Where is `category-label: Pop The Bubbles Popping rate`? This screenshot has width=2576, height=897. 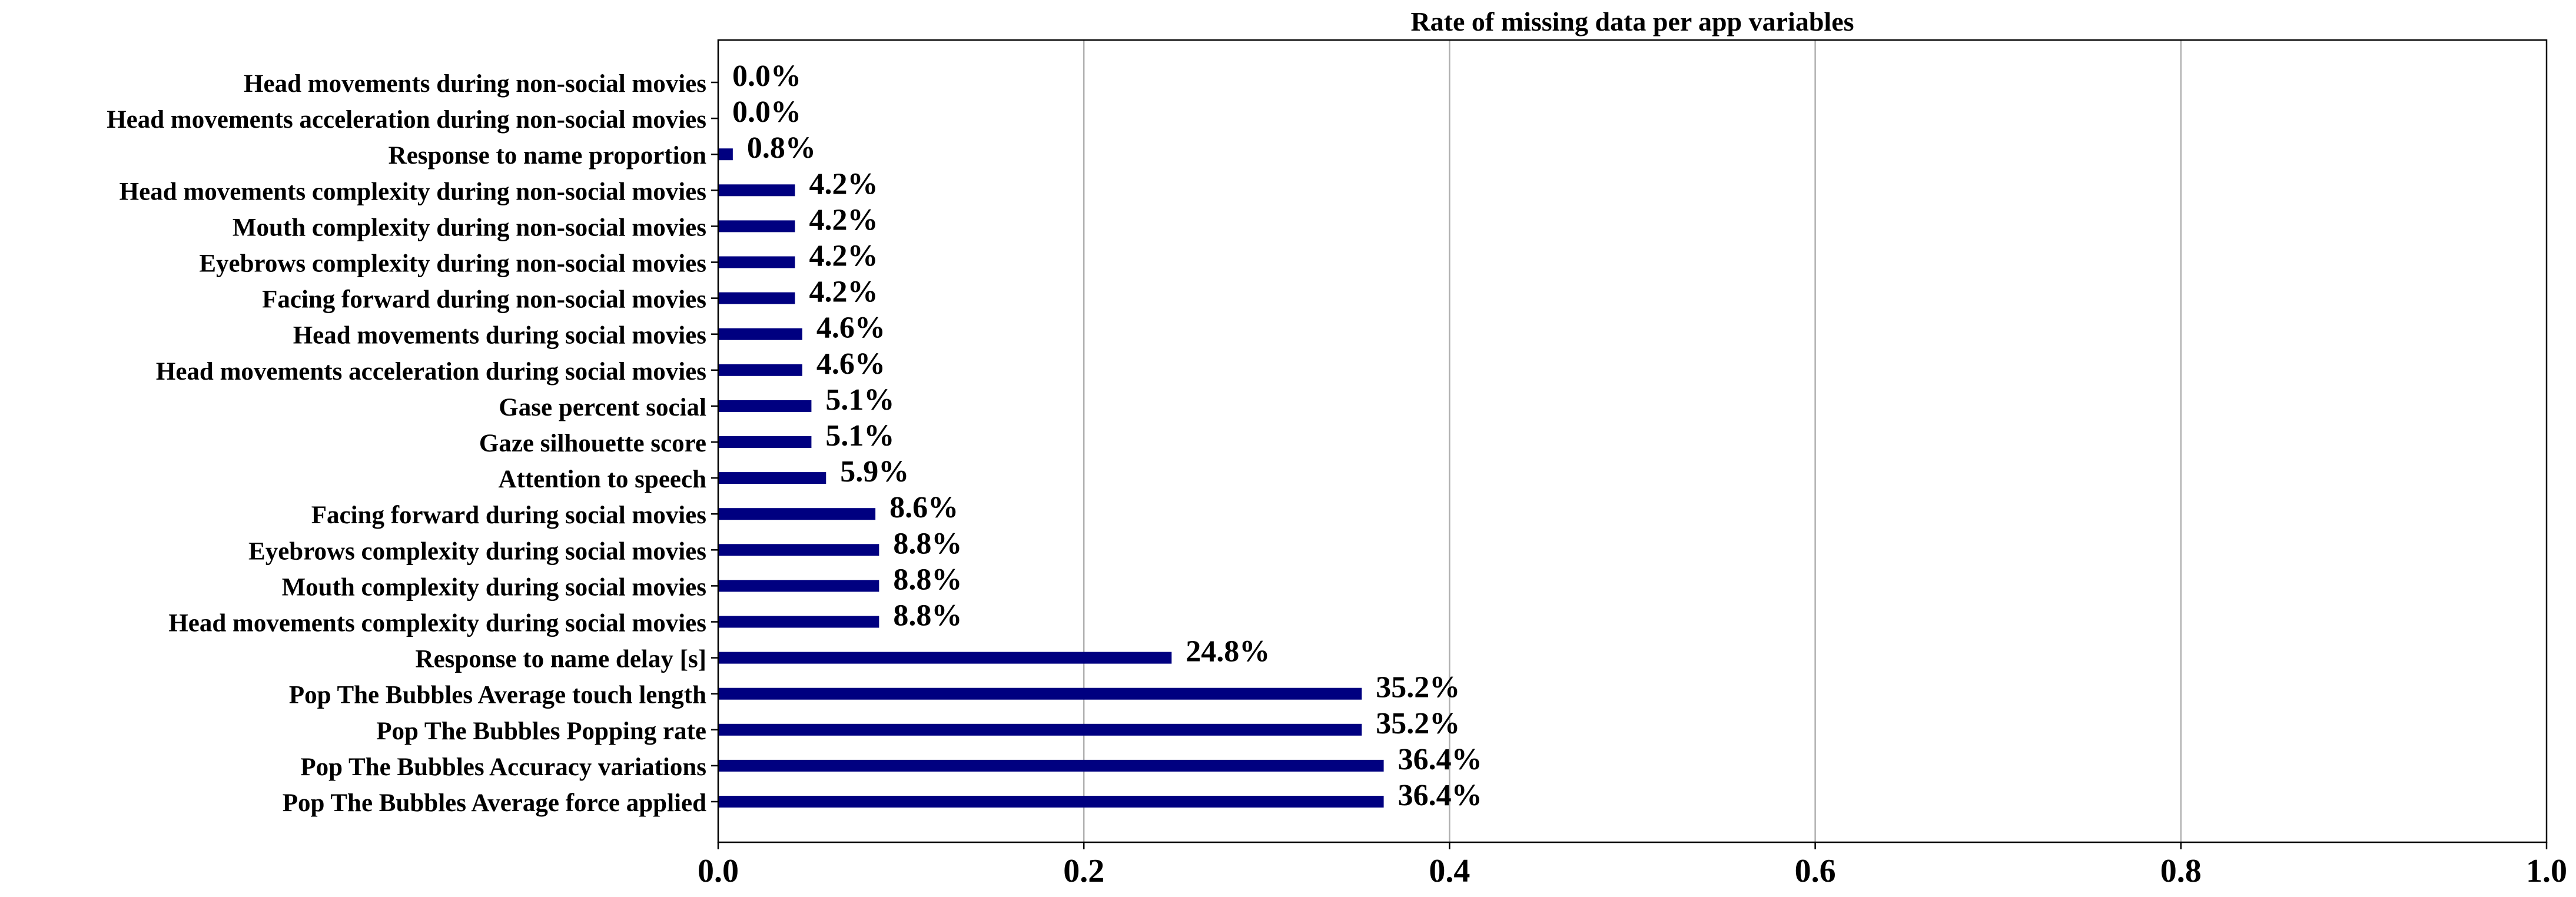 category-label: Pop The Bubbles Popping rate is located at coordinates (541, 731).